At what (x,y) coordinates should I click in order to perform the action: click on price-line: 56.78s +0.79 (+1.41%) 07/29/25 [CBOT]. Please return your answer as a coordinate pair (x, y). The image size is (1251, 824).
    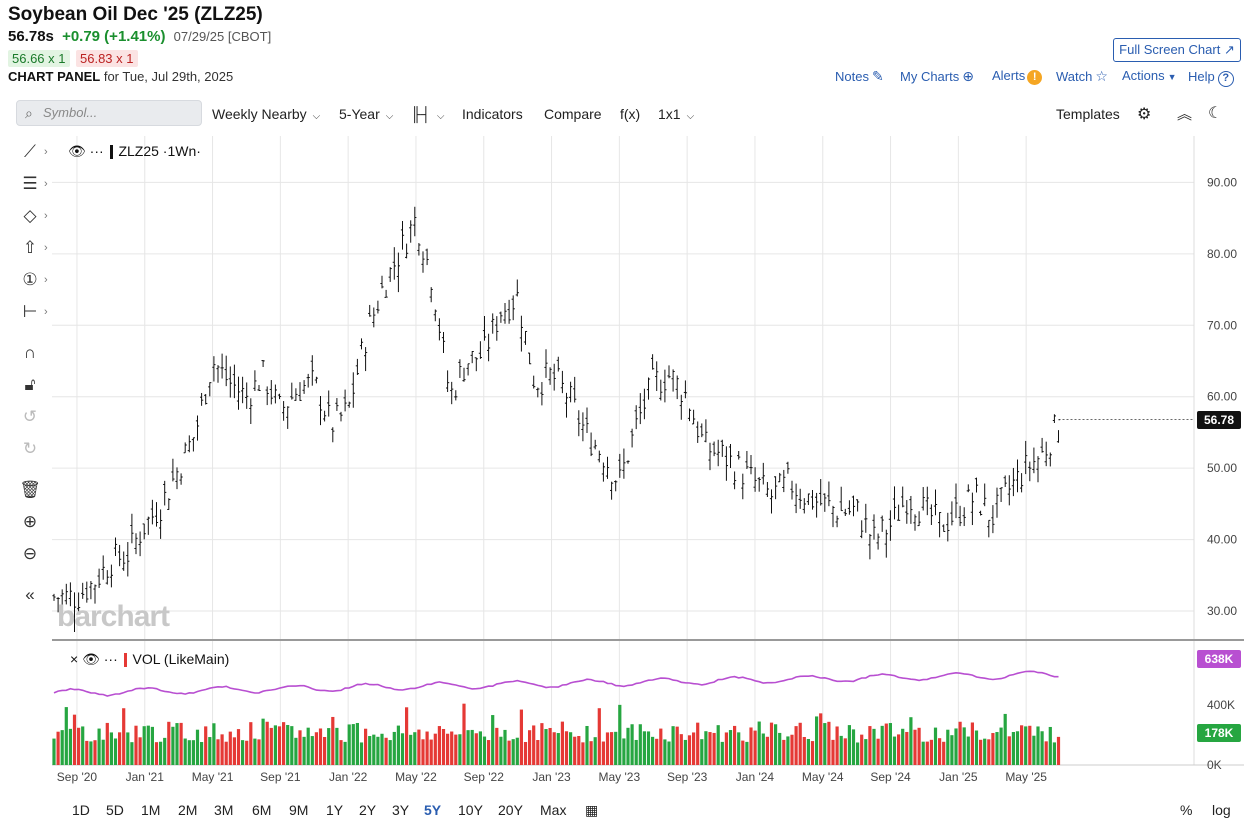
    Looking at the image, I should click on (139, 36).